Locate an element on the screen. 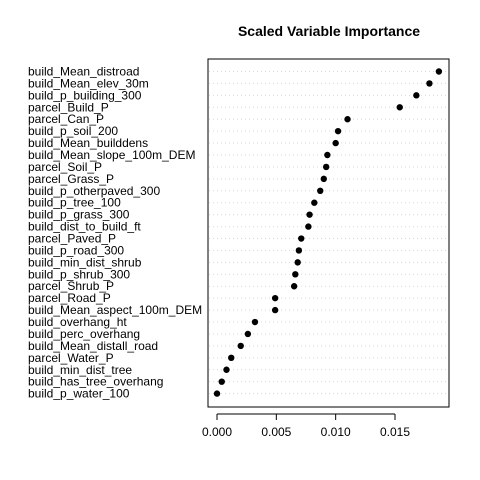 Image resolution: width=480 pixels, height=480 pixels. category-label: parcel_Road_P is located at coordinates (69, 298).